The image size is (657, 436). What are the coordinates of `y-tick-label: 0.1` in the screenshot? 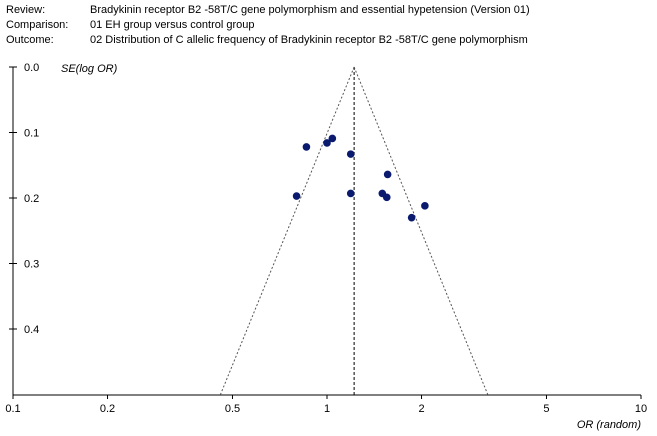 It's located at (31, 134).